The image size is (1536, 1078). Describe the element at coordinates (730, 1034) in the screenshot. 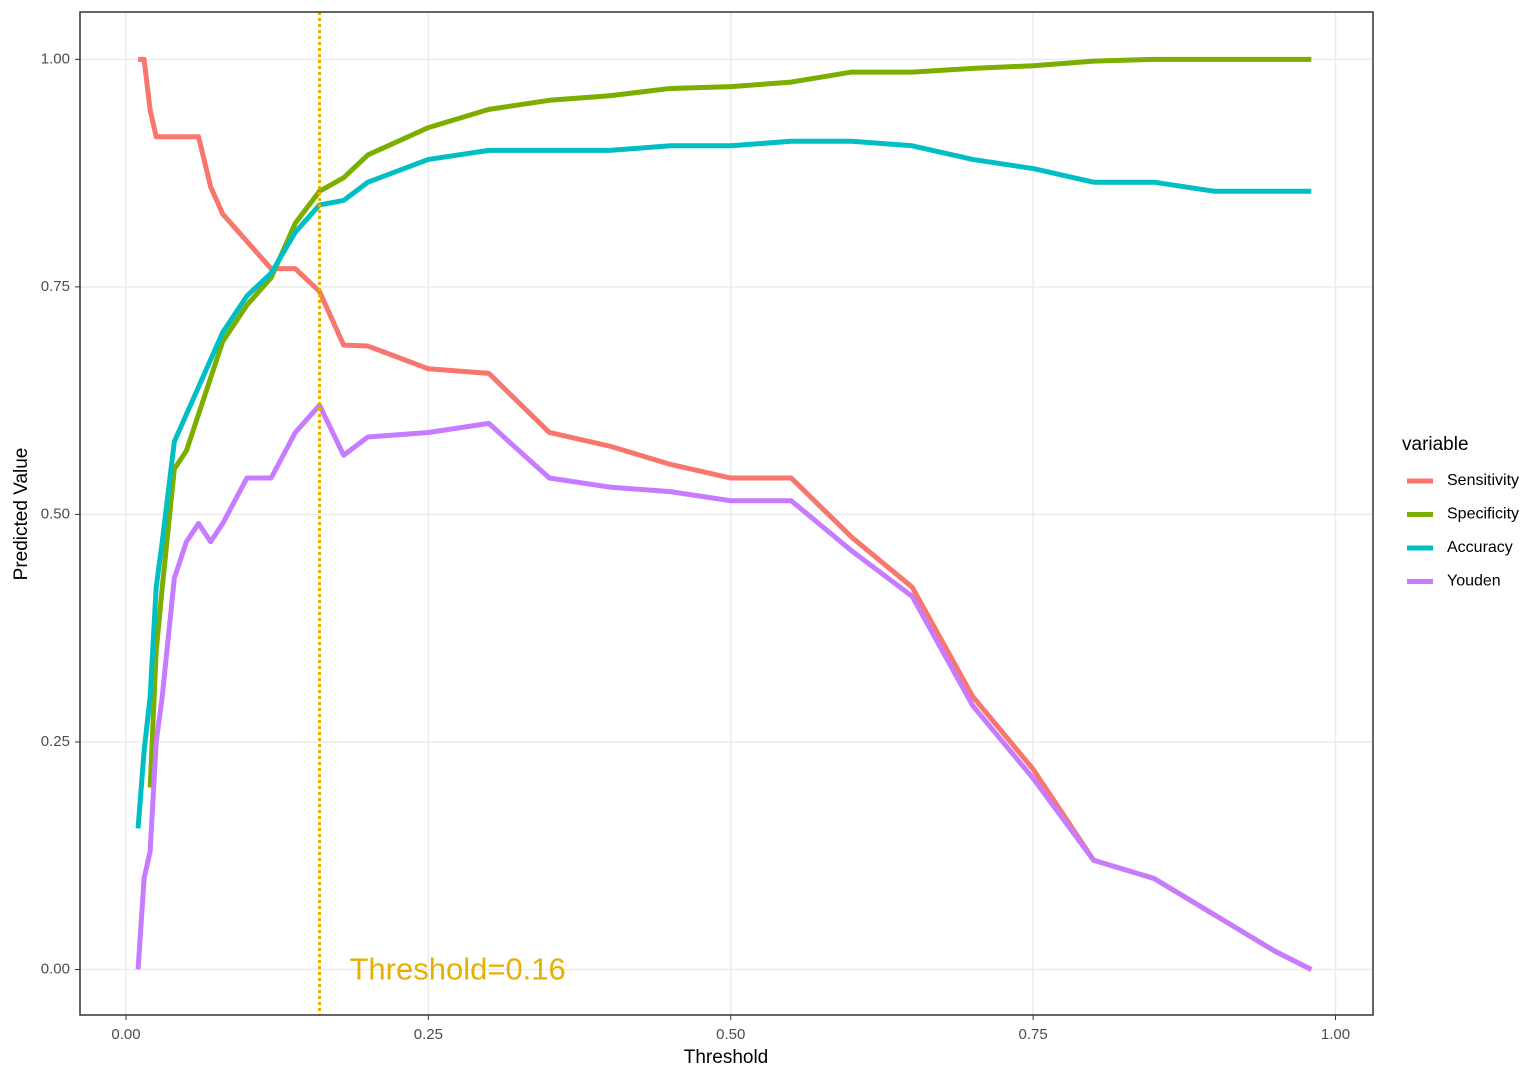

I see `x-tick-label: 0.50` at that location.